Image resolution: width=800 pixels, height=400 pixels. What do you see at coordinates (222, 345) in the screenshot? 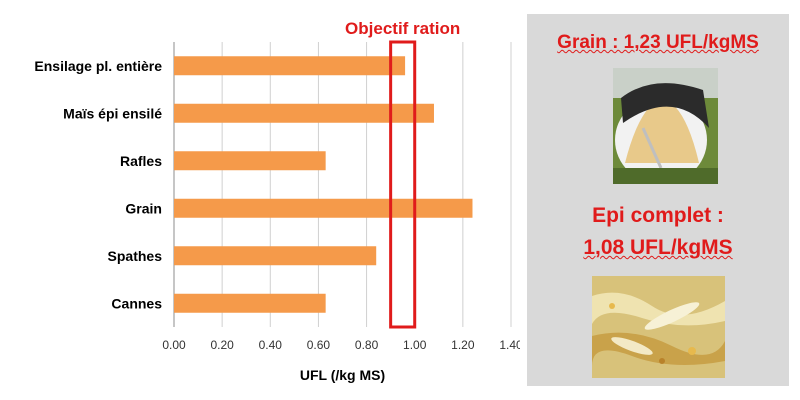
I see `x-tick-label: 0.20` at bounding box center [222, 345].